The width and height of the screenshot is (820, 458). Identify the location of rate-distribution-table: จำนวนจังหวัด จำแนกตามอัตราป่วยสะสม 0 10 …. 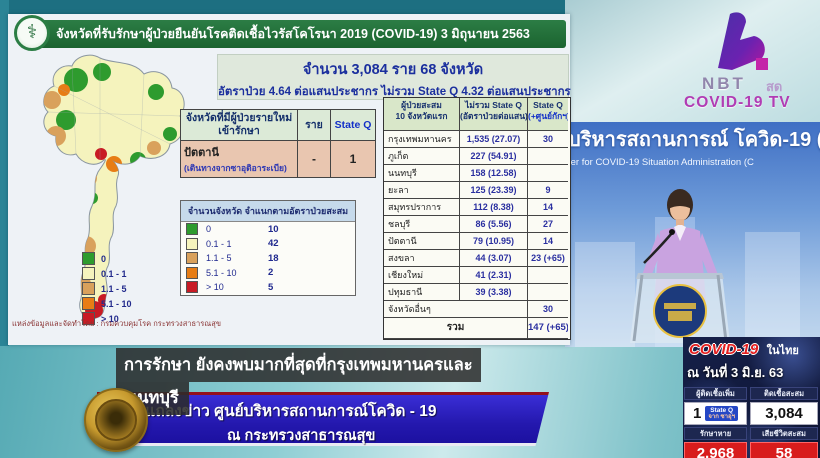
(268, 248).